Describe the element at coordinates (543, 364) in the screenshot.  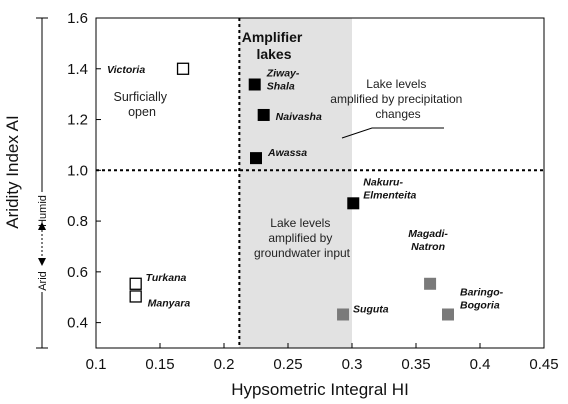
I see `x-tick-label: 0.45` at that location.